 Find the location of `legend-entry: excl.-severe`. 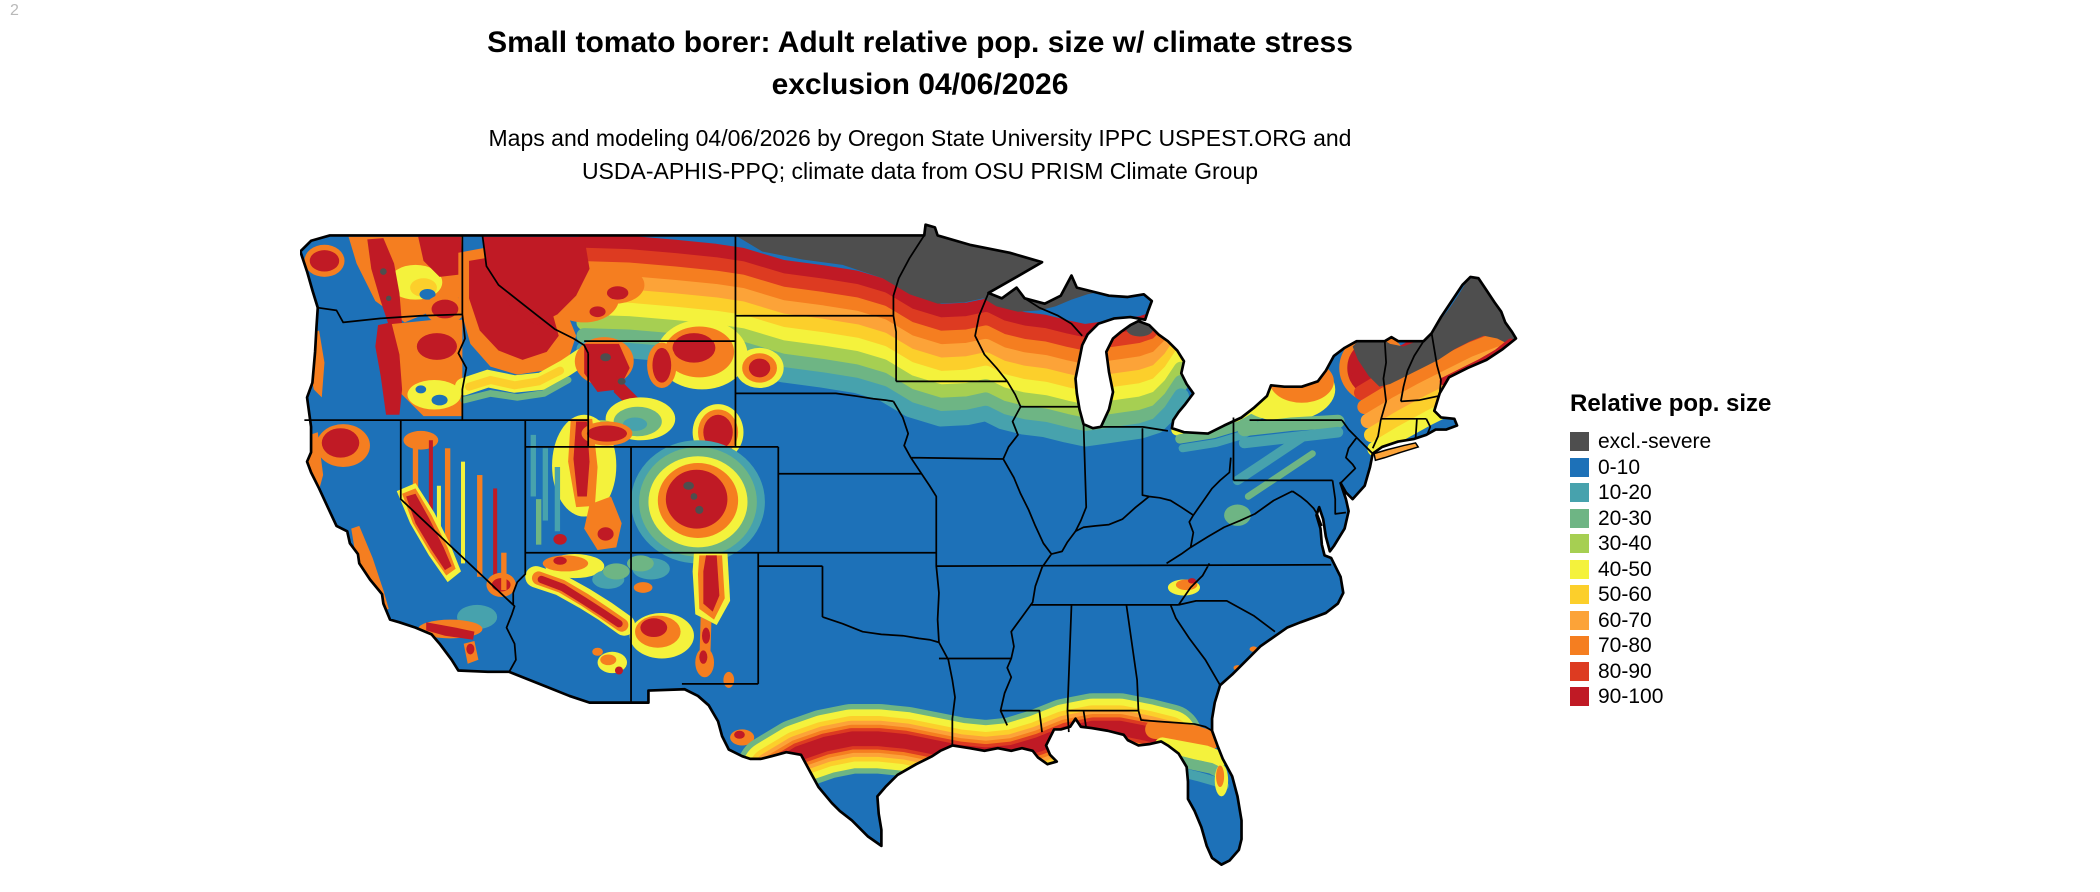

legend-entry: excl.-severe is located at coordinates (1720, 441).